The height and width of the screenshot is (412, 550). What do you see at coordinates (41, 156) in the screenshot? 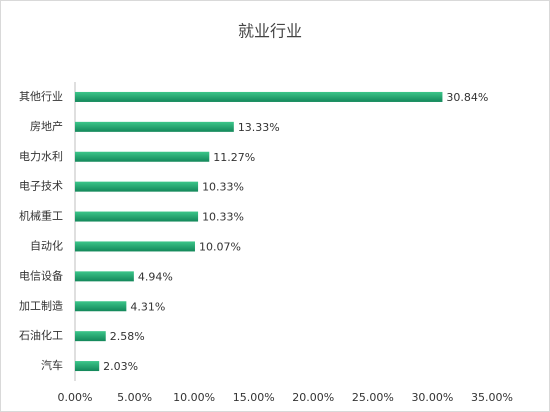
I see `y-tick-label: 电力水利` at bounding box center [41, 156].